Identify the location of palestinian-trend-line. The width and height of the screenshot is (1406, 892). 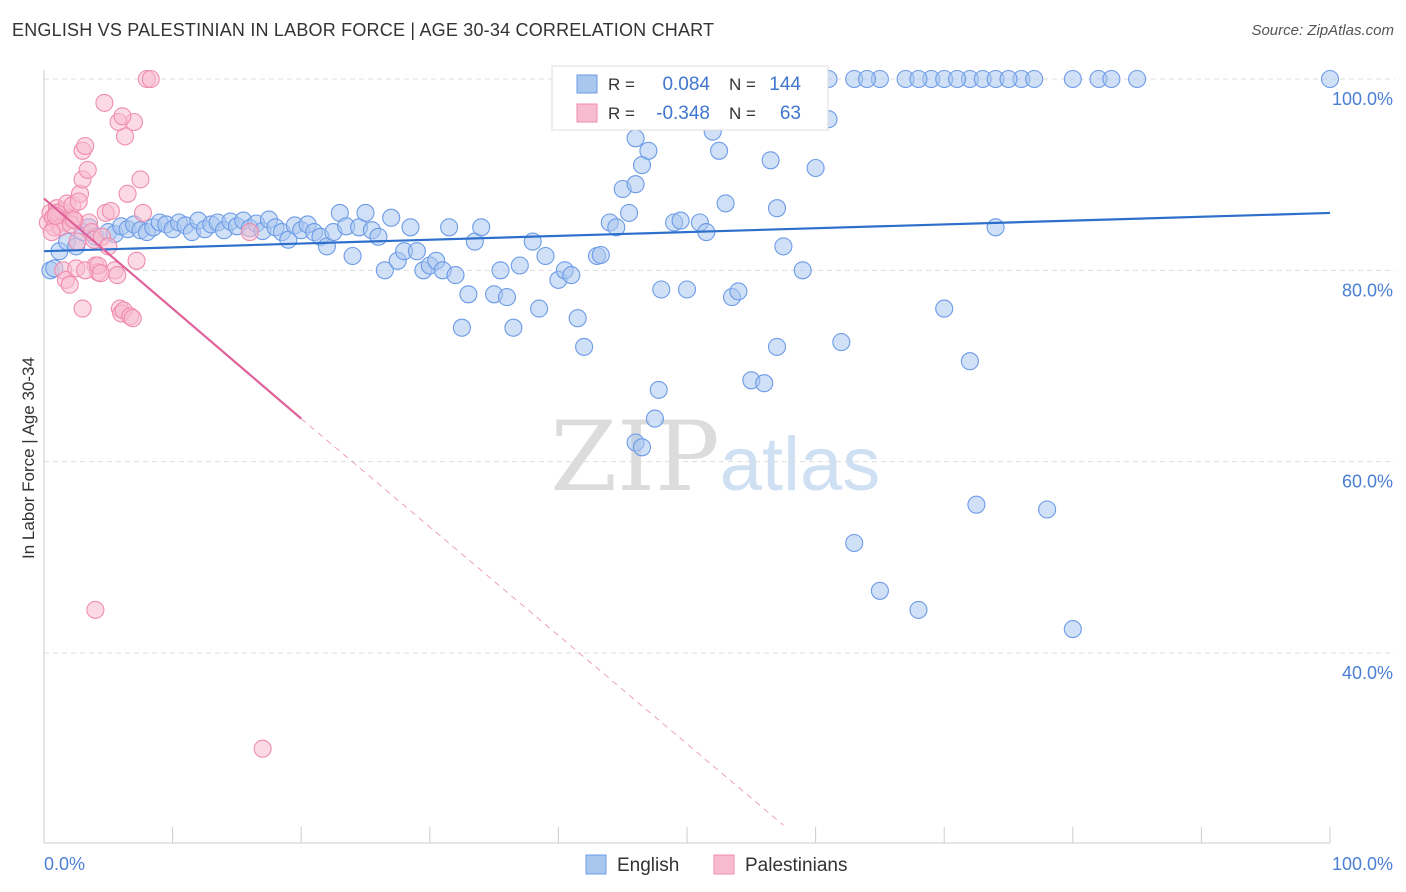
(172, 308).